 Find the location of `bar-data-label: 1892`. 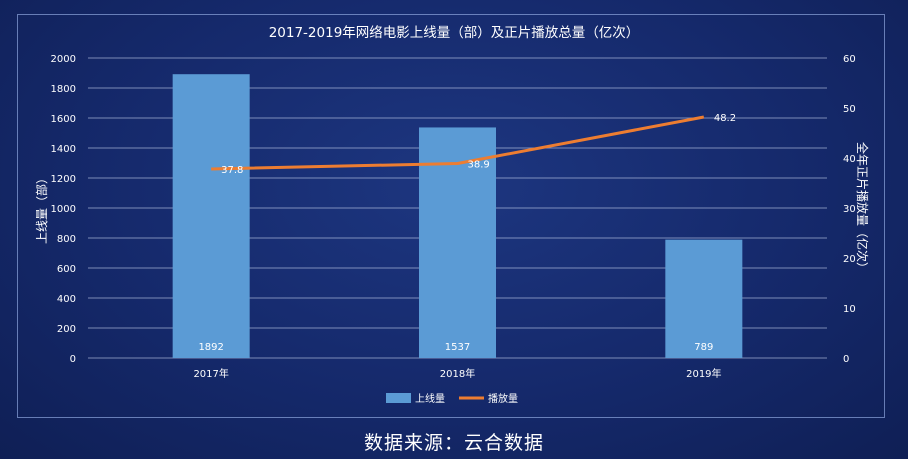

bar-data-label: 1892 is located at coordinates (210, 347).